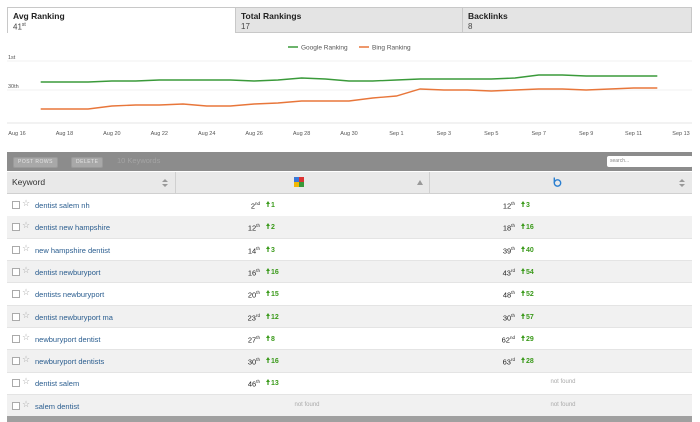  What do you see at coordinates (73, 228) in the screenshot?
I see `keyword-link: dentist new hampshire` at bounding box center [73, 228].